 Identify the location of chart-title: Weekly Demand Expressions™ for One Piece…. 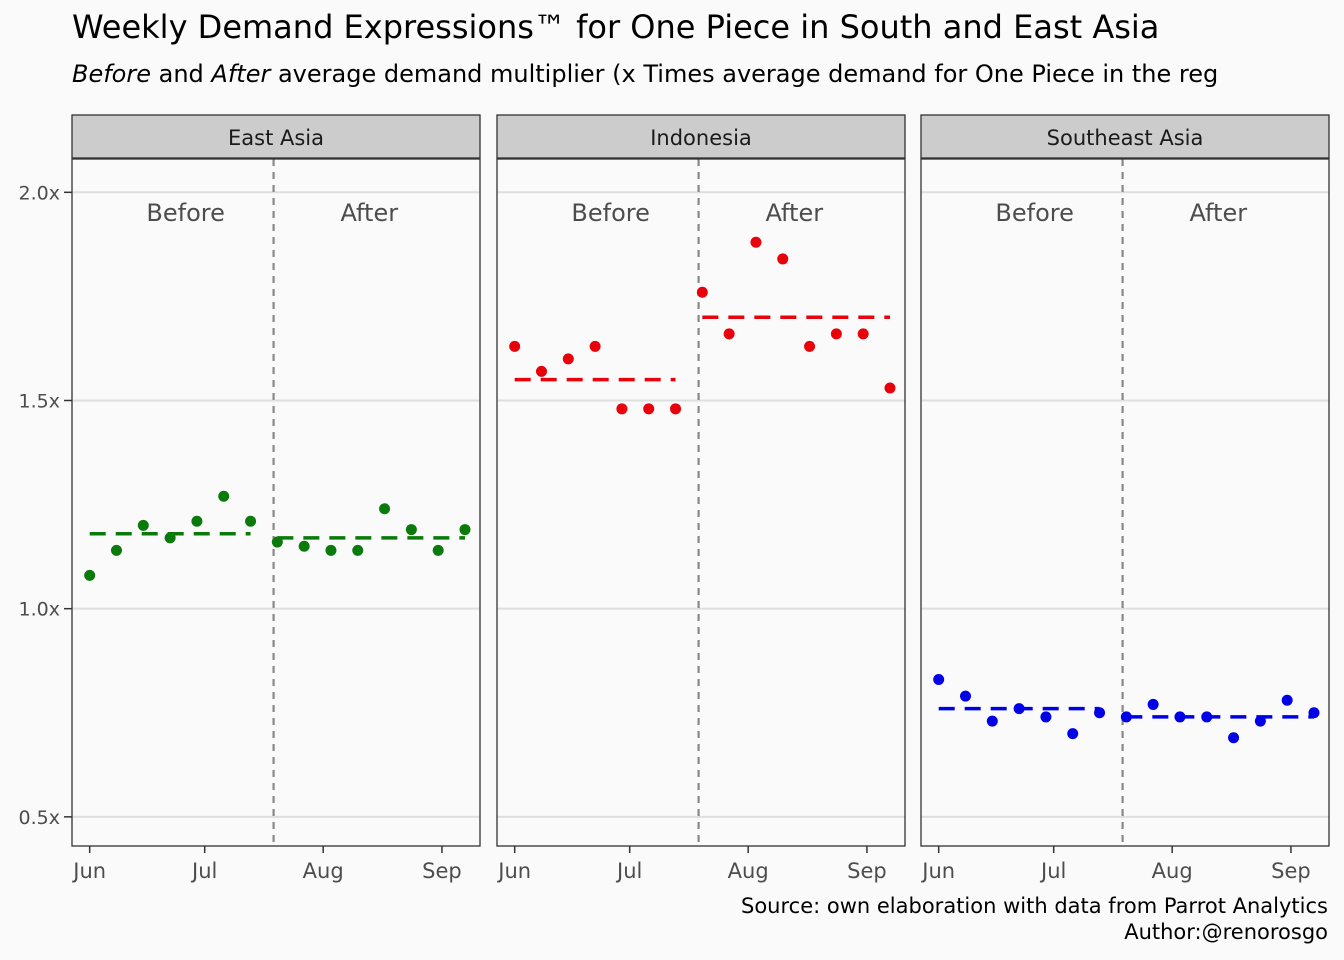
(616, 27).